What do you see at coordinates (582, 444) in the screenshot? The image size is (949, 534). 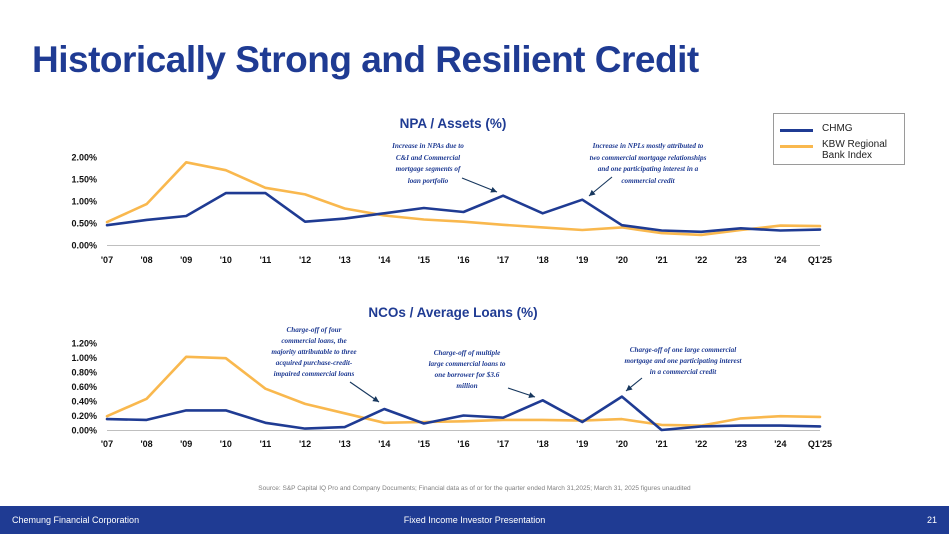 I see `chart-2-x-tick-label: '19` at bounding box center [582, 444].